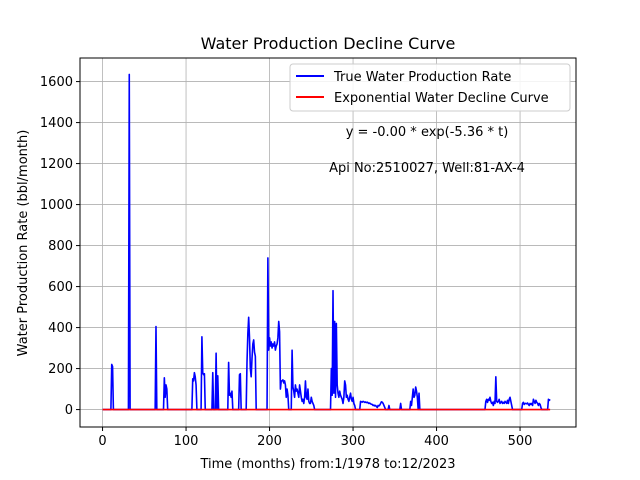 The height and width of the screenshot is (480, 640). What do you see at coordinates (60, 287) in the screenshot?
I see `y-tick-label: 600` at bounding box center [60, 287].